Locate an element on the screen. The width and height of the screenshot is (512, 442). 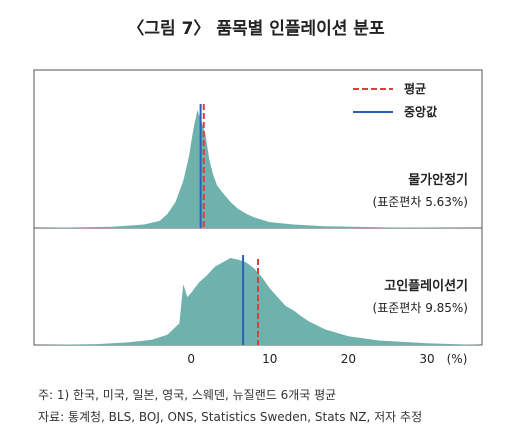
x-tick-label: 10 is located at coordinates (269, 359).